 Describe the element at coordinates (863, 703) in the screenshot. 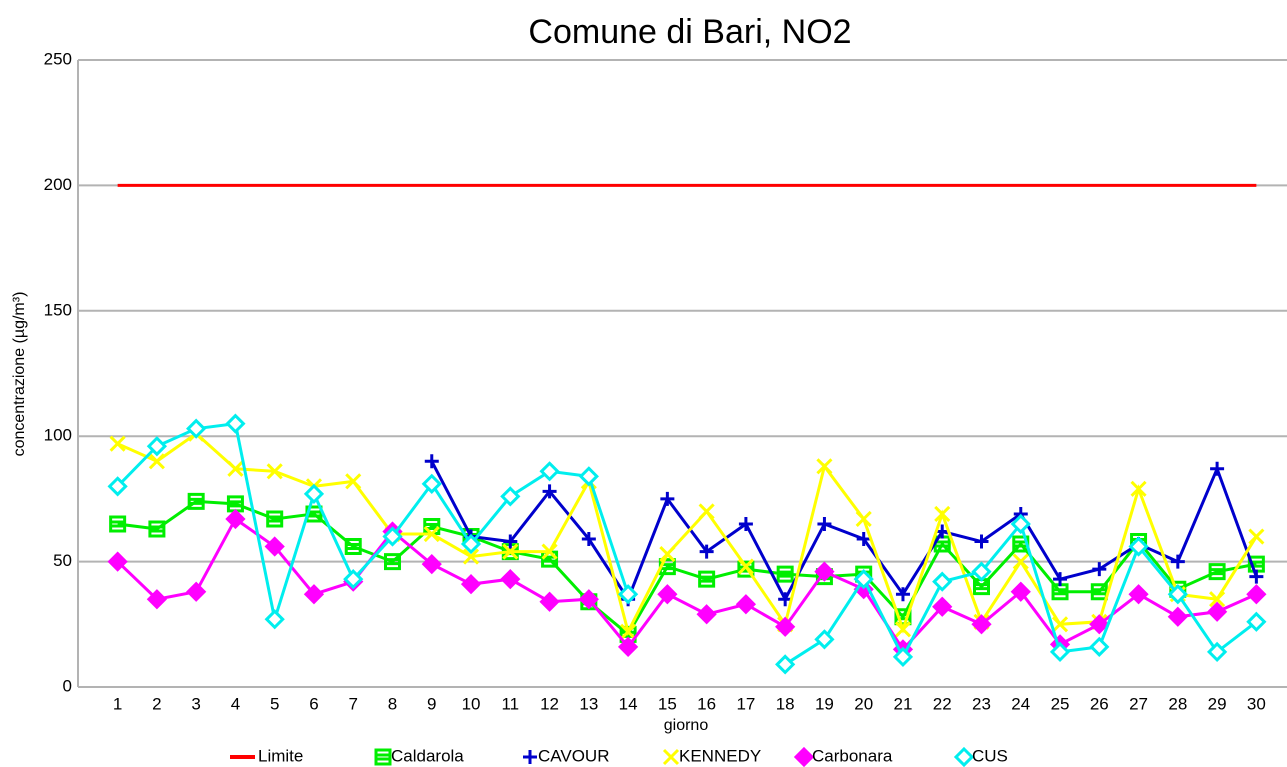

I see `x-tick-label: 20` at that location.